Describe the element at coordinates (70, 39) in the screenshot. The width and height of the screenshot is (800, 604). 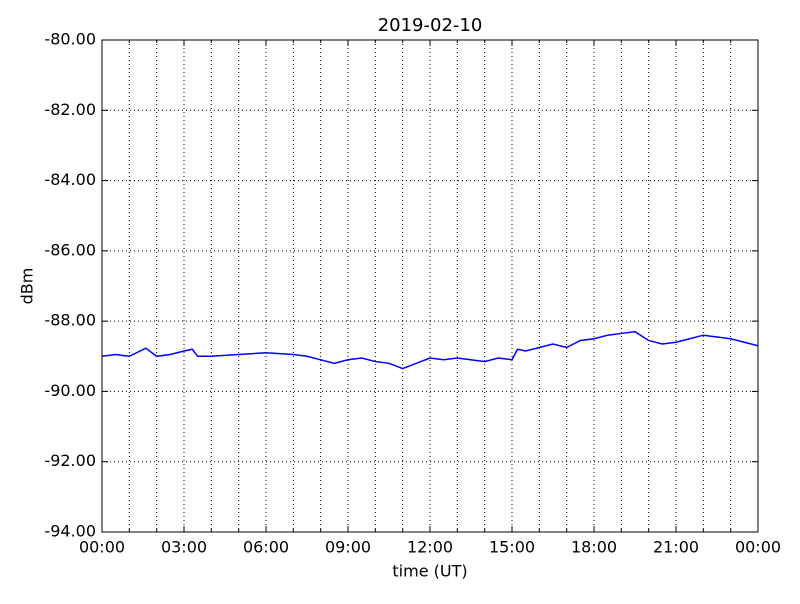
I see `y-tick-label: -80.00` at that location.